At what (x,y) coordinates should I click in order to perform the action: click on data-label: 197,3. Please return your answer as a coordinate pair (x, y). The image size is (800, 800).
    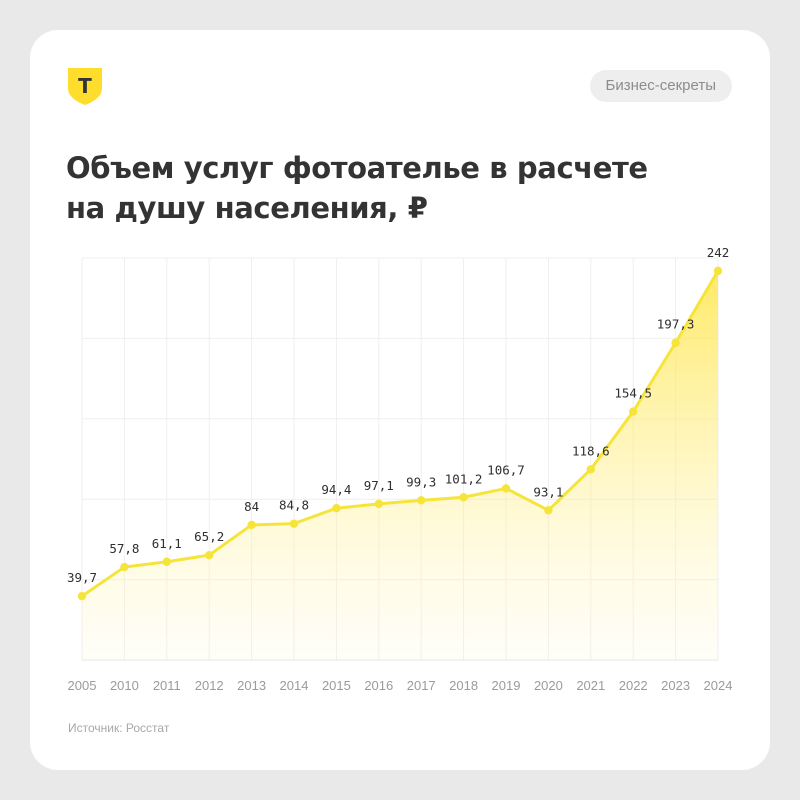
    Looking at the image, I should click on (676, 324).